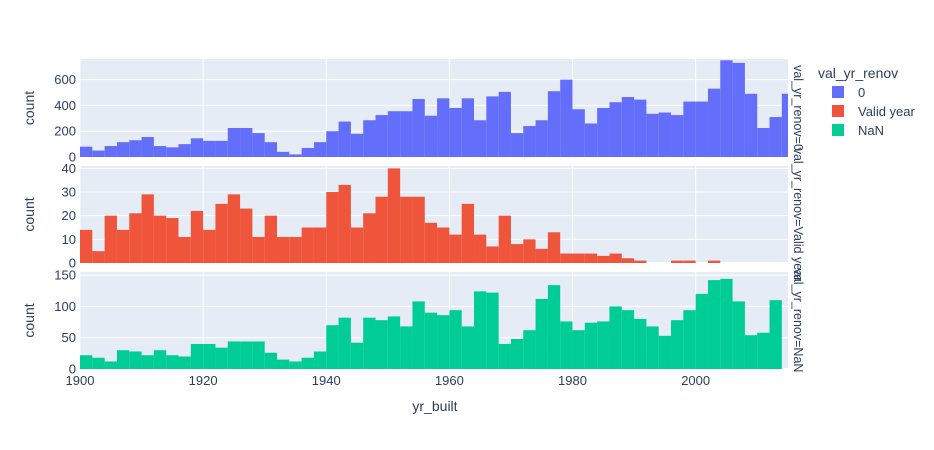 This screenshot has height=450, width=934. Describe the element at coordinates (798, 215) in the screenshot. I see `facet-label: val_yr_renov=Valid year` at that location.